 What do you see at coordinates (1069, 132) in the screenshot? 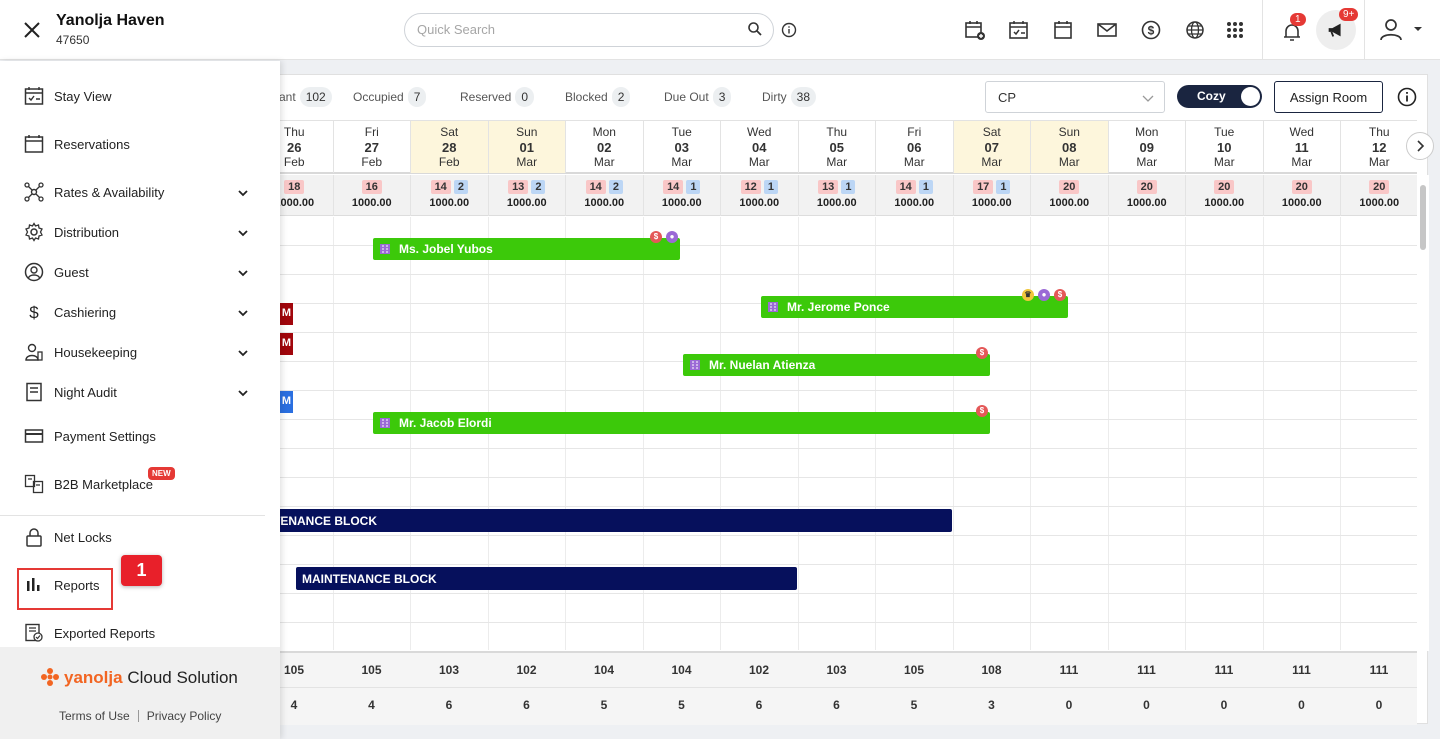
I see `date-dow: Sun` at bounding box center [1069, 132].